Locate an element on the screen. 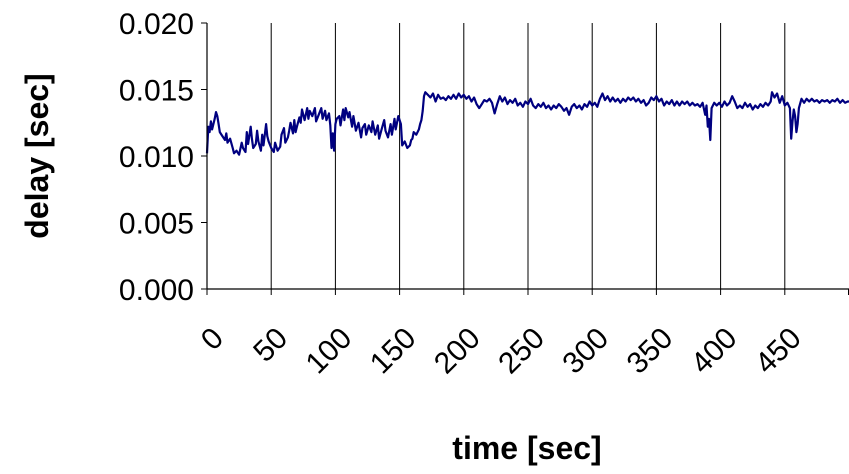 This screenshot has height=474, width=849. x-tick-label-300: 300 is located at coordinates (585, 351).